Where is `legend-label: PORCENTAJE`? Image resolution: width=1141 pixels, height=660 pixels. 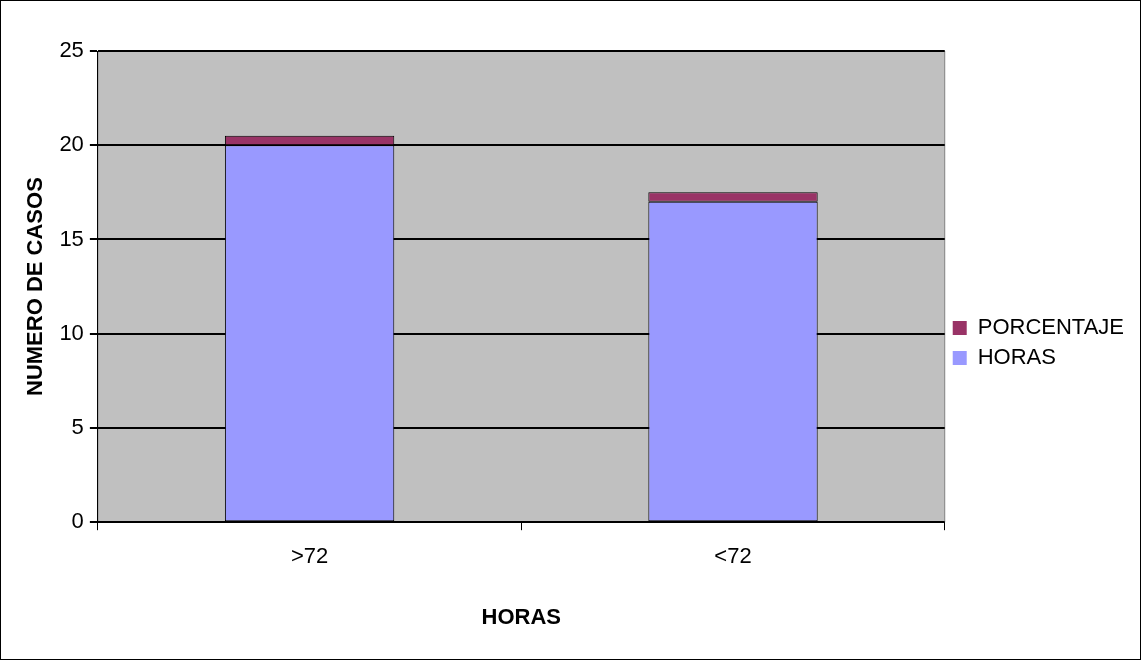 legend-label: PORCENTAJE is located at coordinates (1050, 327).